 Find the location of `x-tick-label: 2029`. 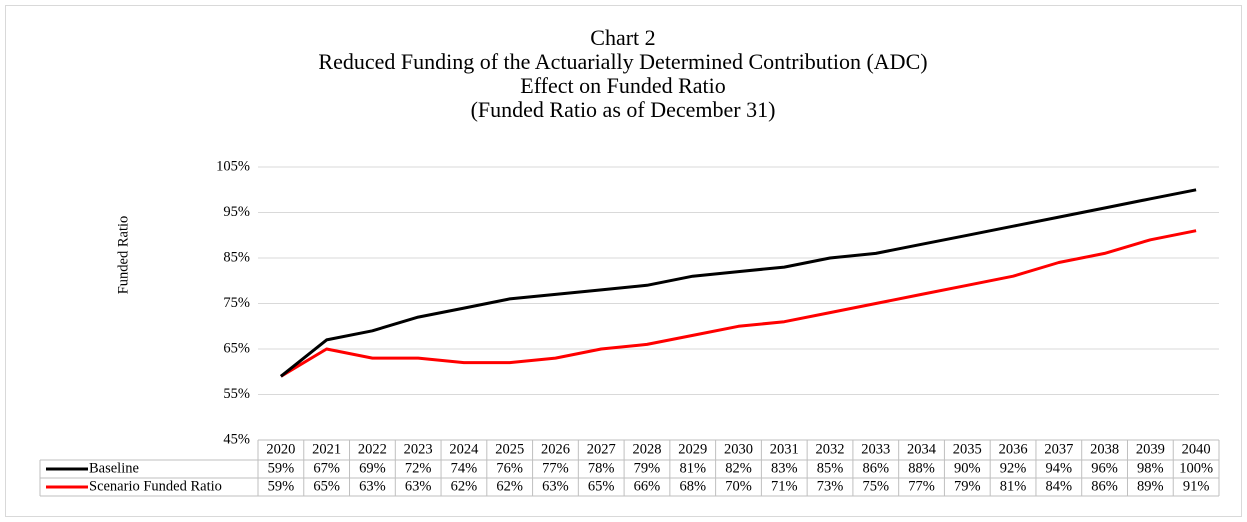

x-tick-label: 2029 is located at coordinates (692, 449).